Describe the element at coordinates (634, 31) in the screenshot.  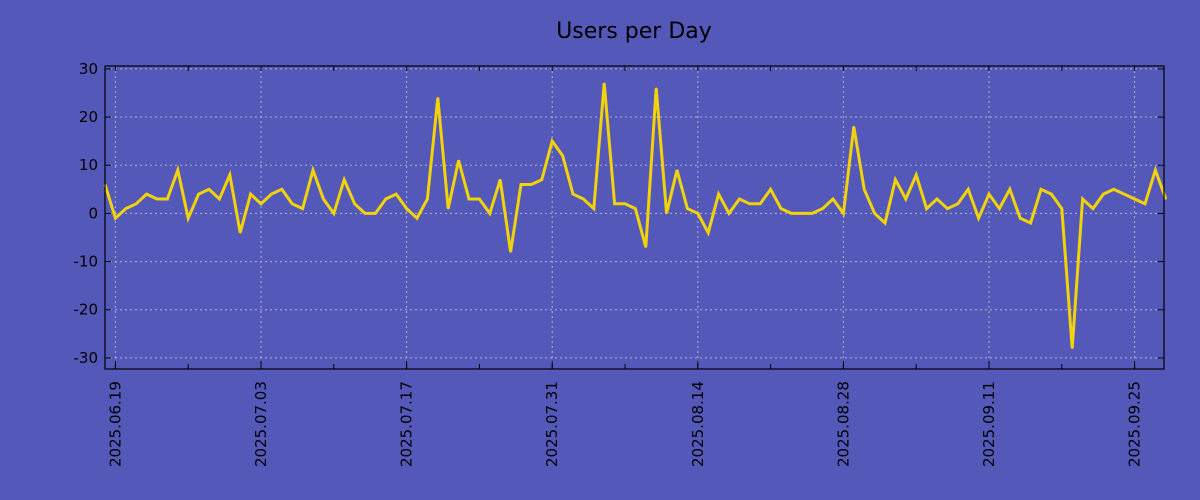
I see `chart-title: Users per Day` at that location.